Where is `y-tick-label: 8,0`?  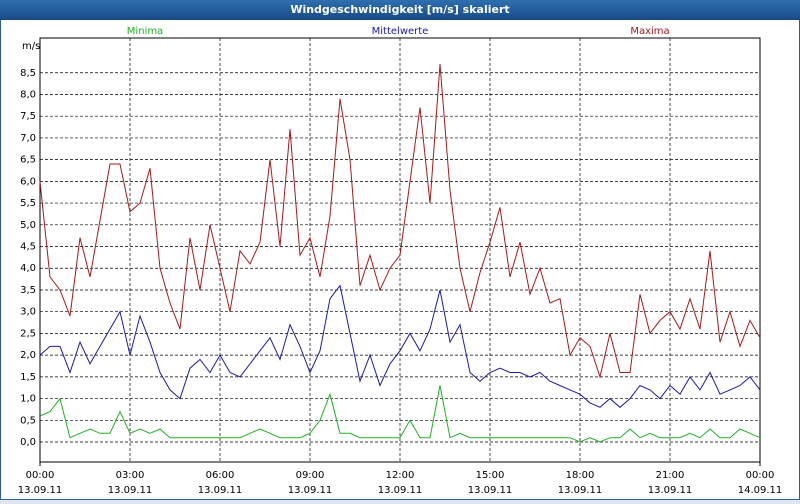 y-tick-label: 8,0 is located at coordinates (28, 94).